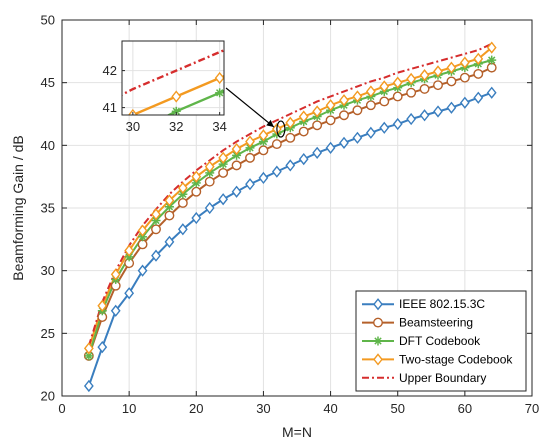  I want to click on zoom-region-marker, so click(281, 129).